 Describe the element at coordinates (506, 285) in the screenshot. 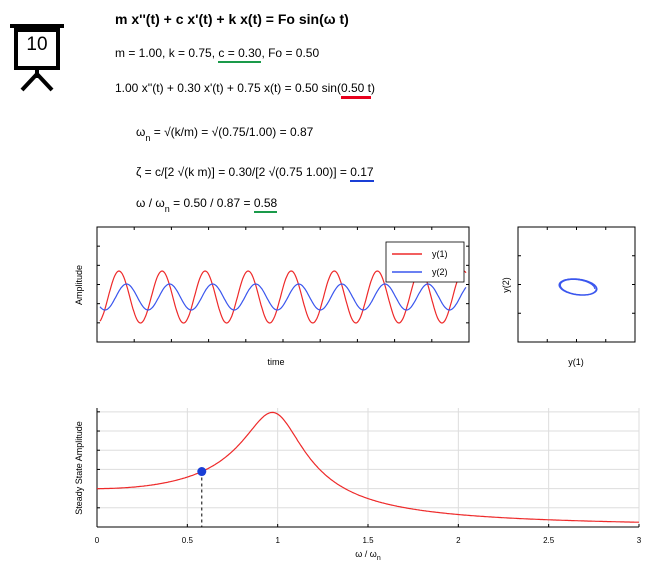

I see `phase-y-axis-label: y(2)` at that location.